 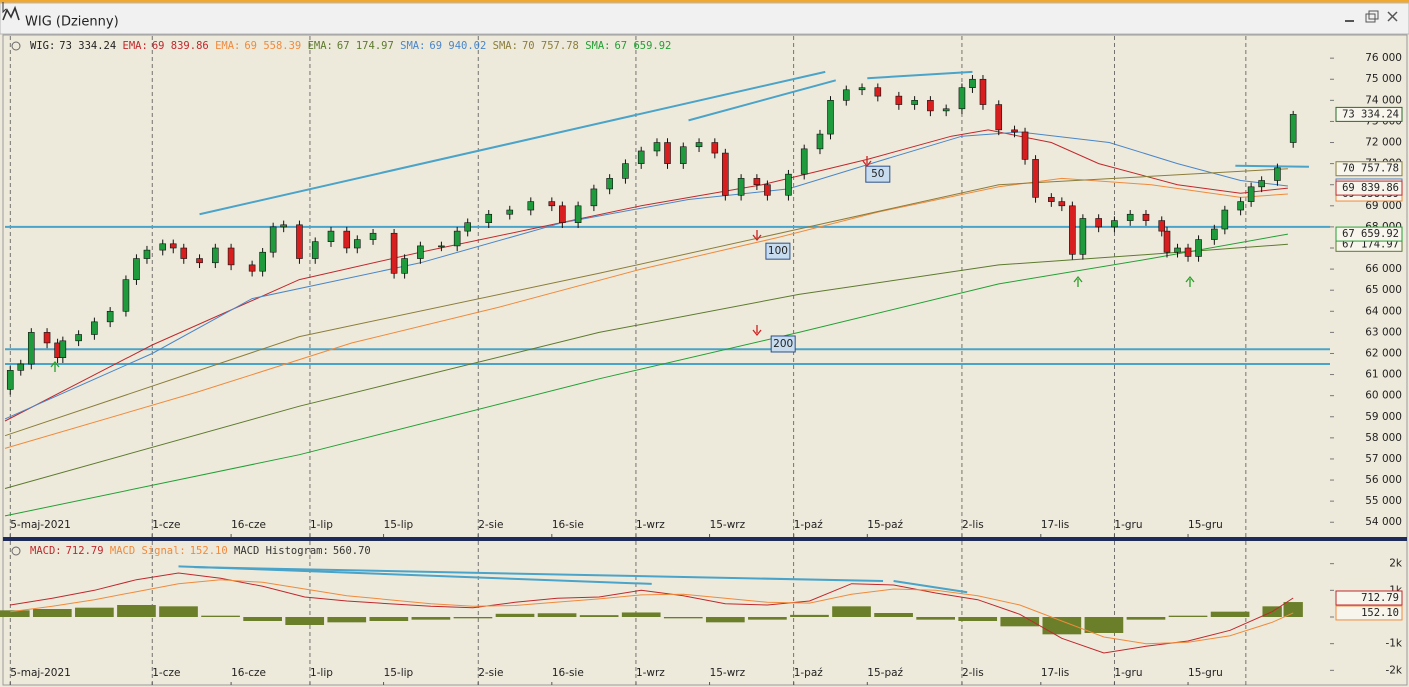 I want to click on legend-name: SMA:, so click(x=597, y=46).